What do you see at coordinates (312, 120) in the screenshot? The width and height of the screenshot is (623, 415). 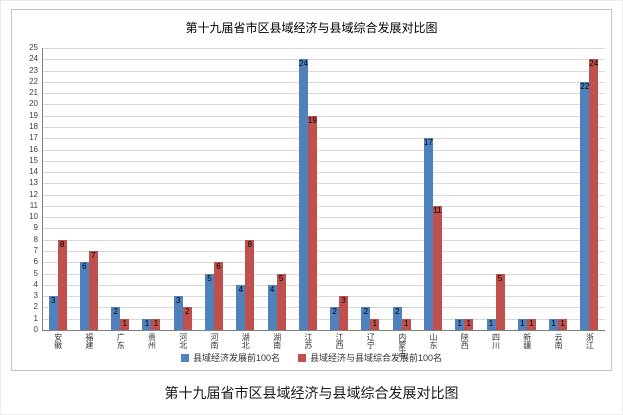 I see `bar-value-label: 19` at bounding box center [312, 120].